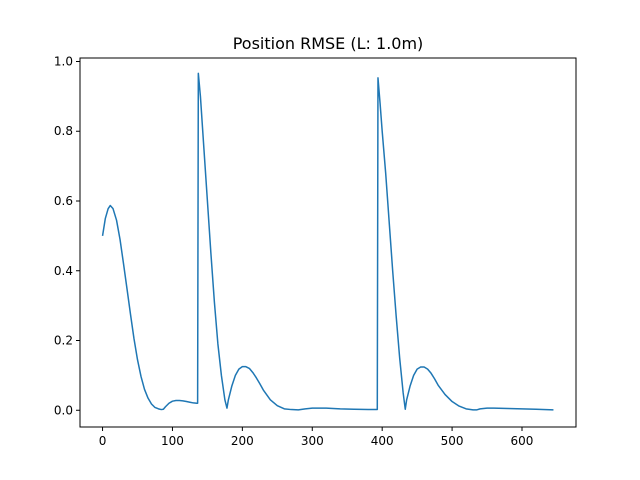 The width and height of the screenshot is (640, 480). Describe the element at coordinates (63, 201) in the screenshot. I see `y-tick-label: 0.6` at that location.